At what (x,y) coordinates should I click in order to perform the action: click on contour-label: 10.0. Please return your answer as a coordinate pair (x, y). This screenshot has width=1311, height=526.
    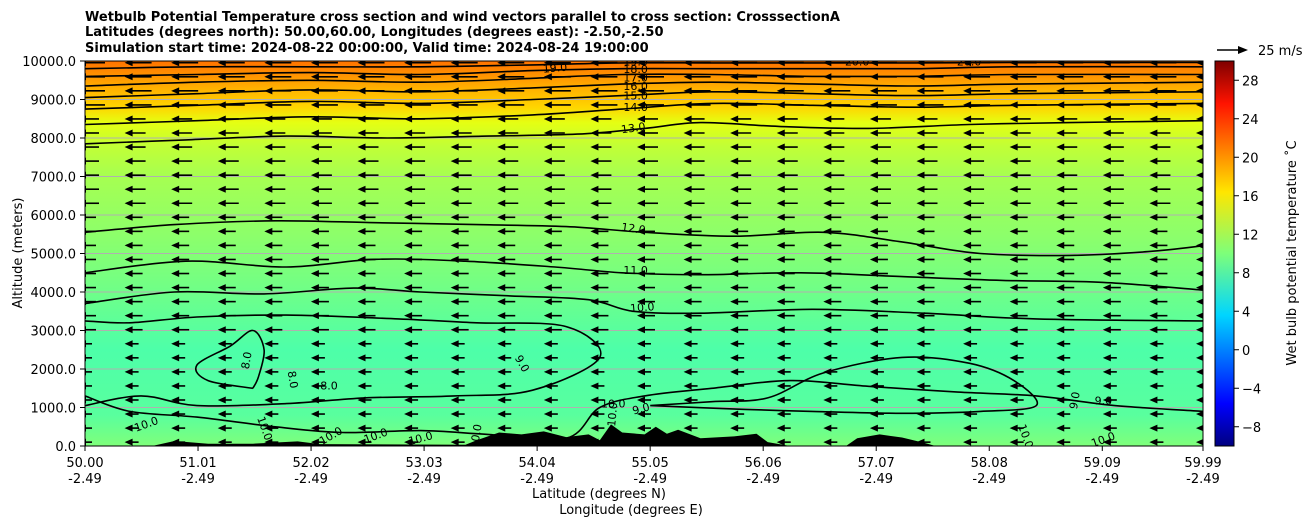
    Looking at the image, I should click on (555, 441).